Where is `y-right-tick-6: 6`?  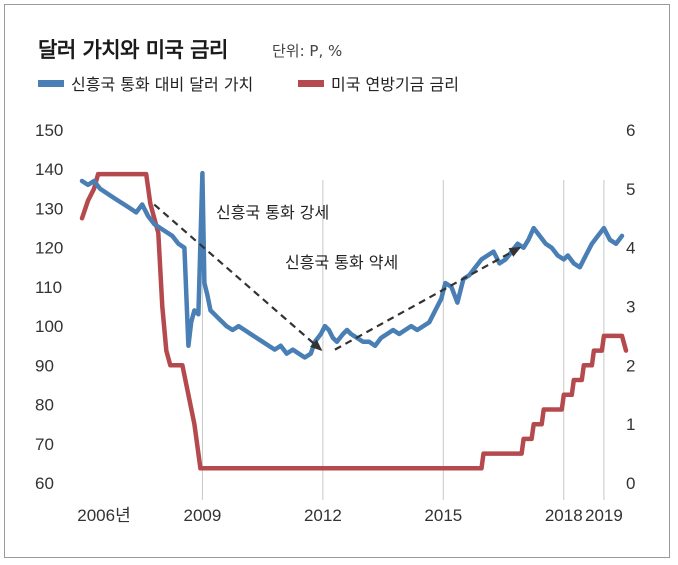 y-right-tick-6: 6 is located at coordinates (630, 130).